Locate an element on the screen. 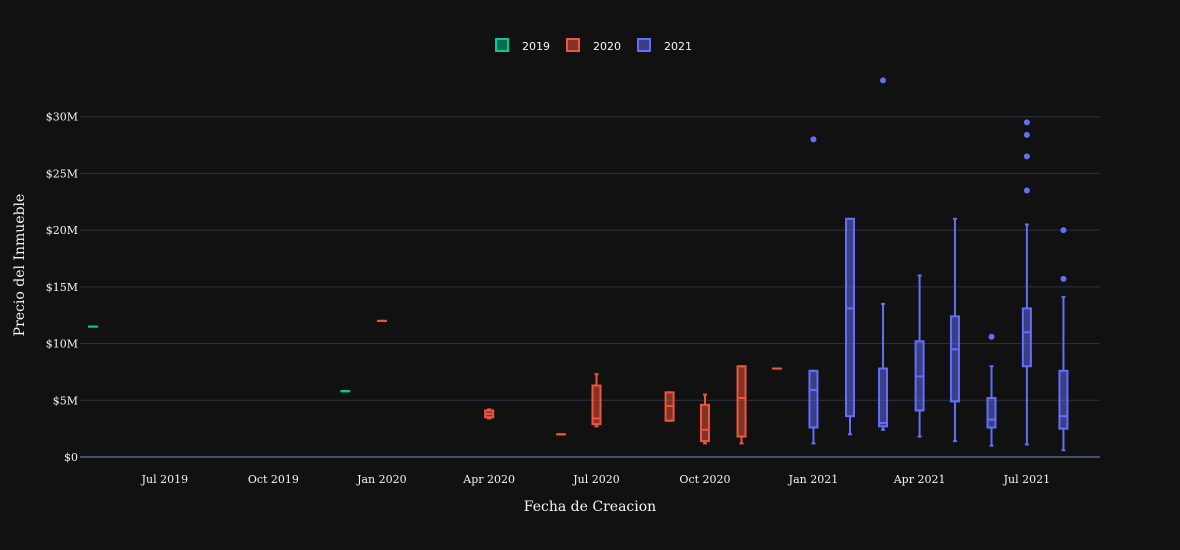  legend: 2019 2020 2021 is located at coordinates (593, 45).